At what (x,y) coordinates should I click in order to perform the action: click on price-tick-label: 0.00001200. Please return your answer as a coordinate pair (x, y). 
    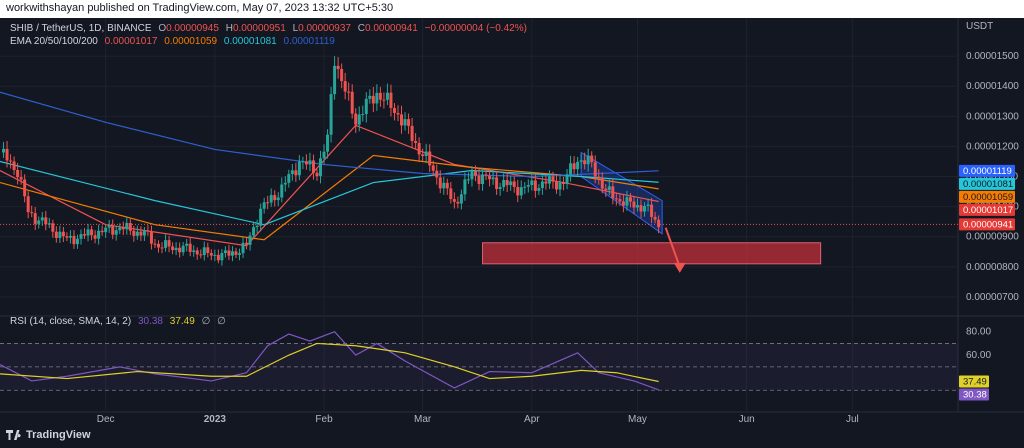
    Looking at the image, I should click on (992, 146).